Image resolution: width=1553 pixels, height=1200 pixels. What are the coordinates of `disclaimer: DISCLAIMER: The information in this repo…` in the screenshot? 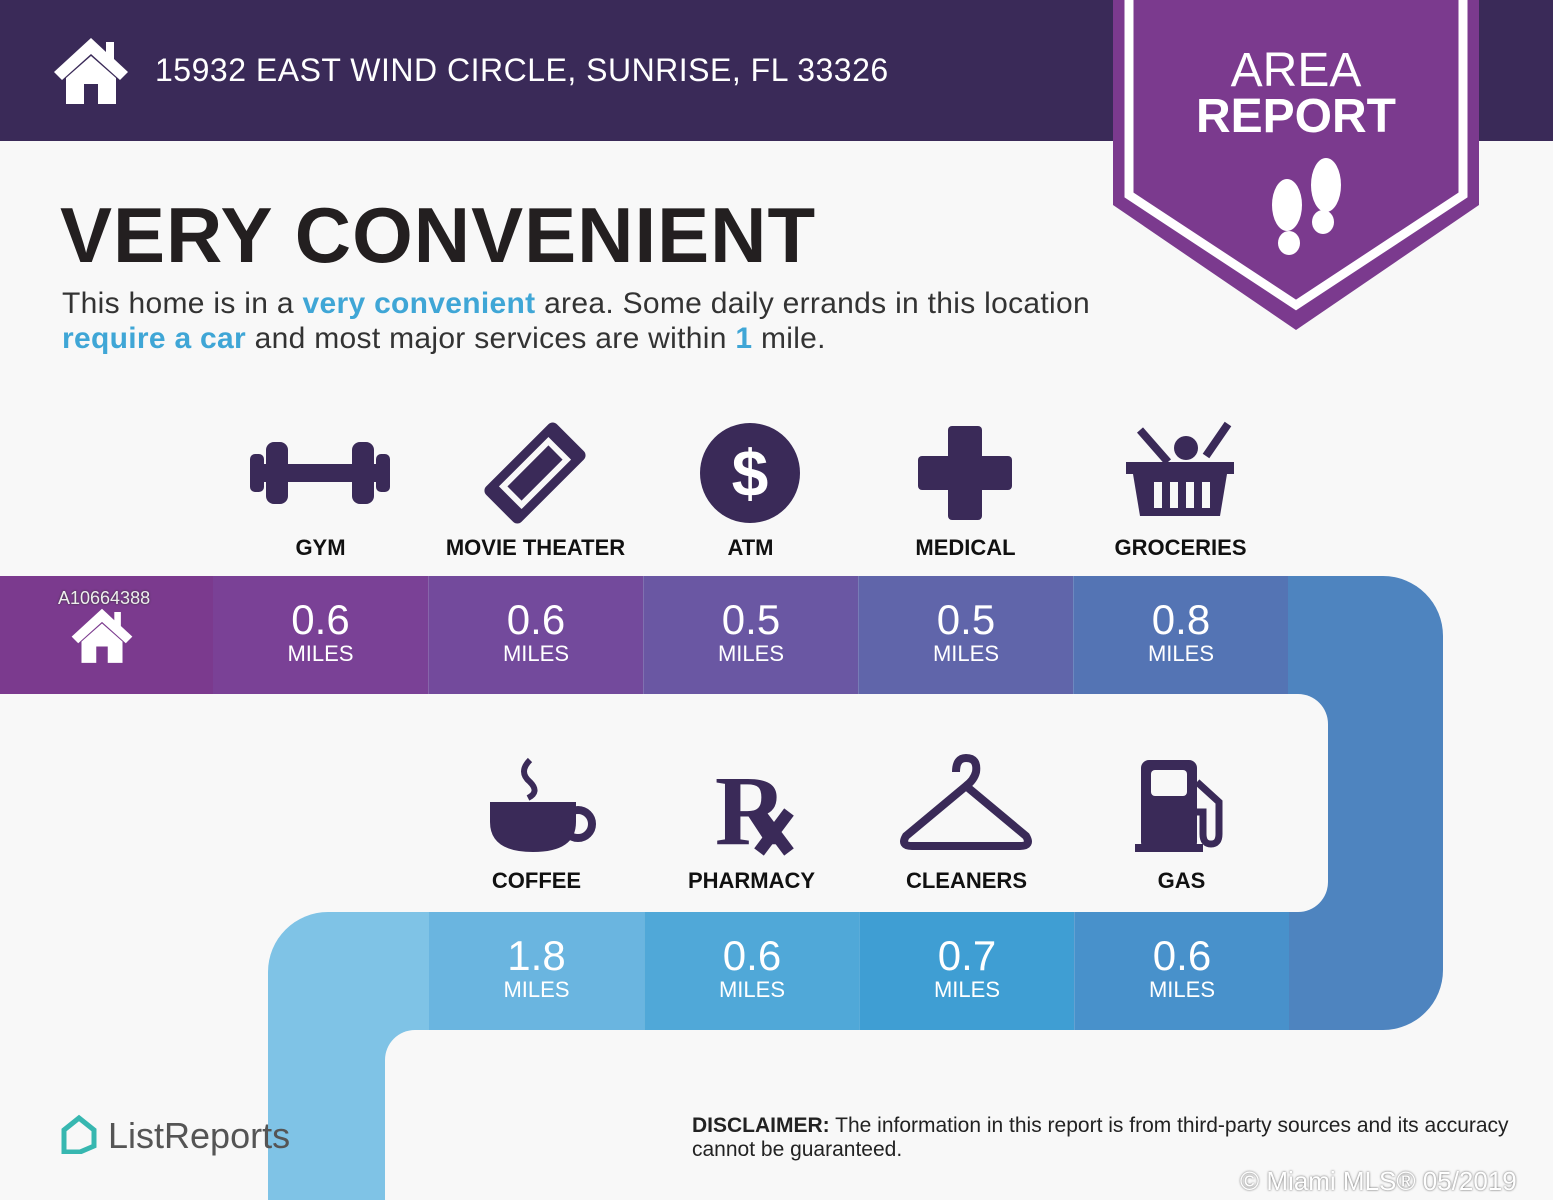 It's located at (1100, 1137).